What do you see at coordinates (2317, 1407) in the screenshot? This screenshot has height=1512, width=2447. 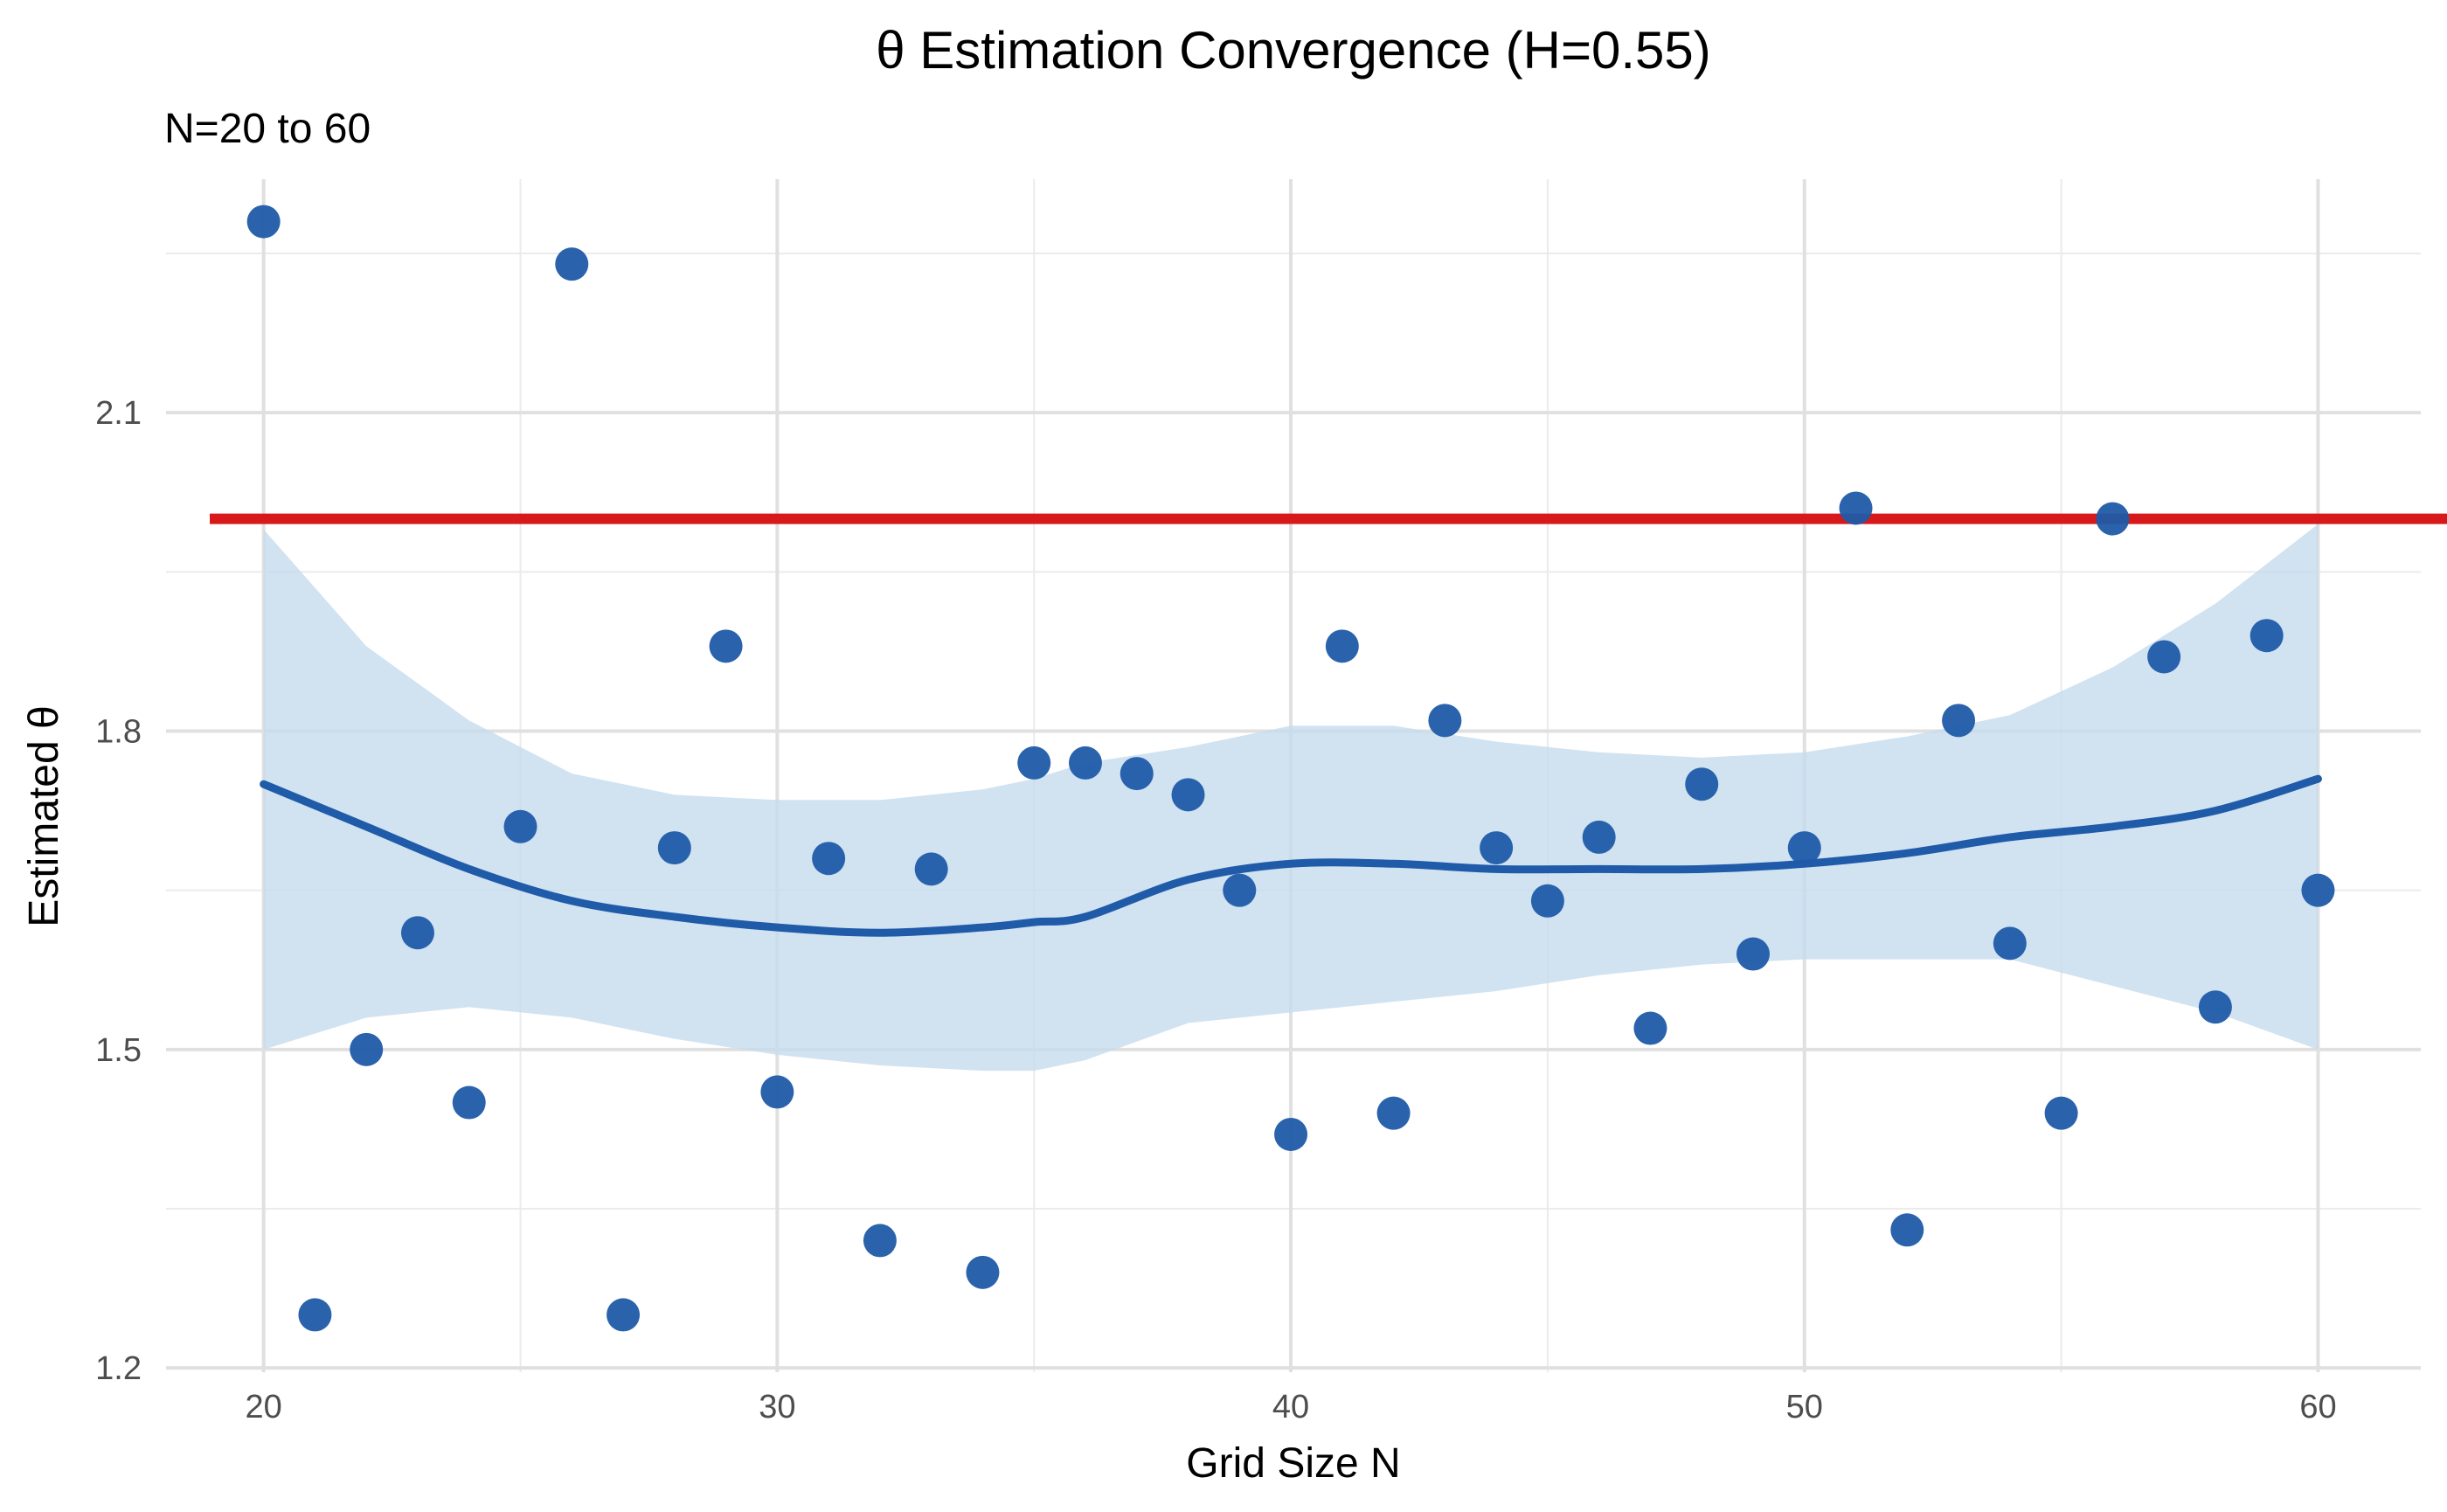 I see `x-tick-label: 60` at bounding box center [2317, 1407].